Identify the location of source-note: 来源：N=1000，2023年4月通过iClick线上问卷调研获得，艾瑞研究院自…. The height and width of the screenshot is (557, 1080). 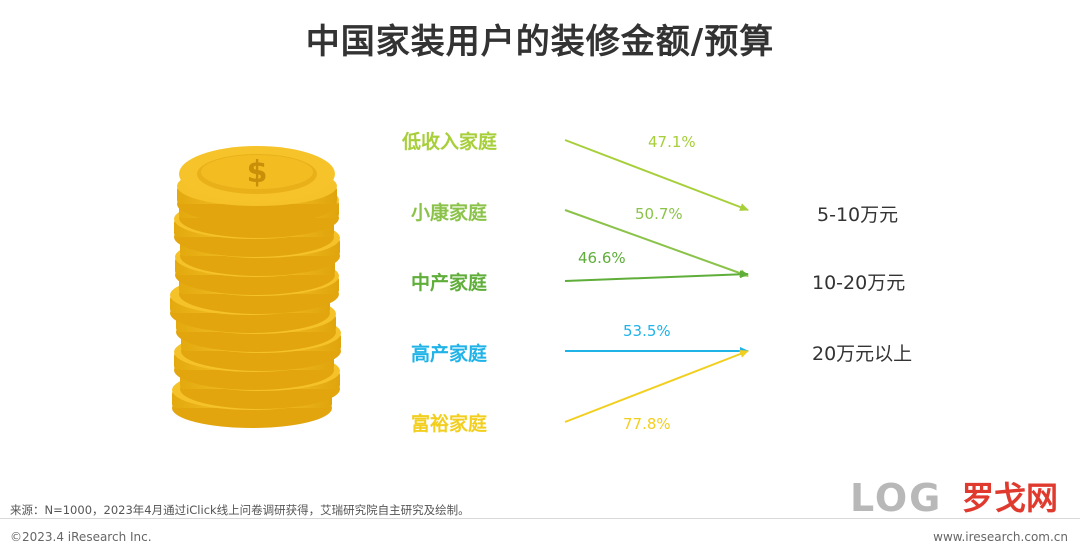
(240, 510).